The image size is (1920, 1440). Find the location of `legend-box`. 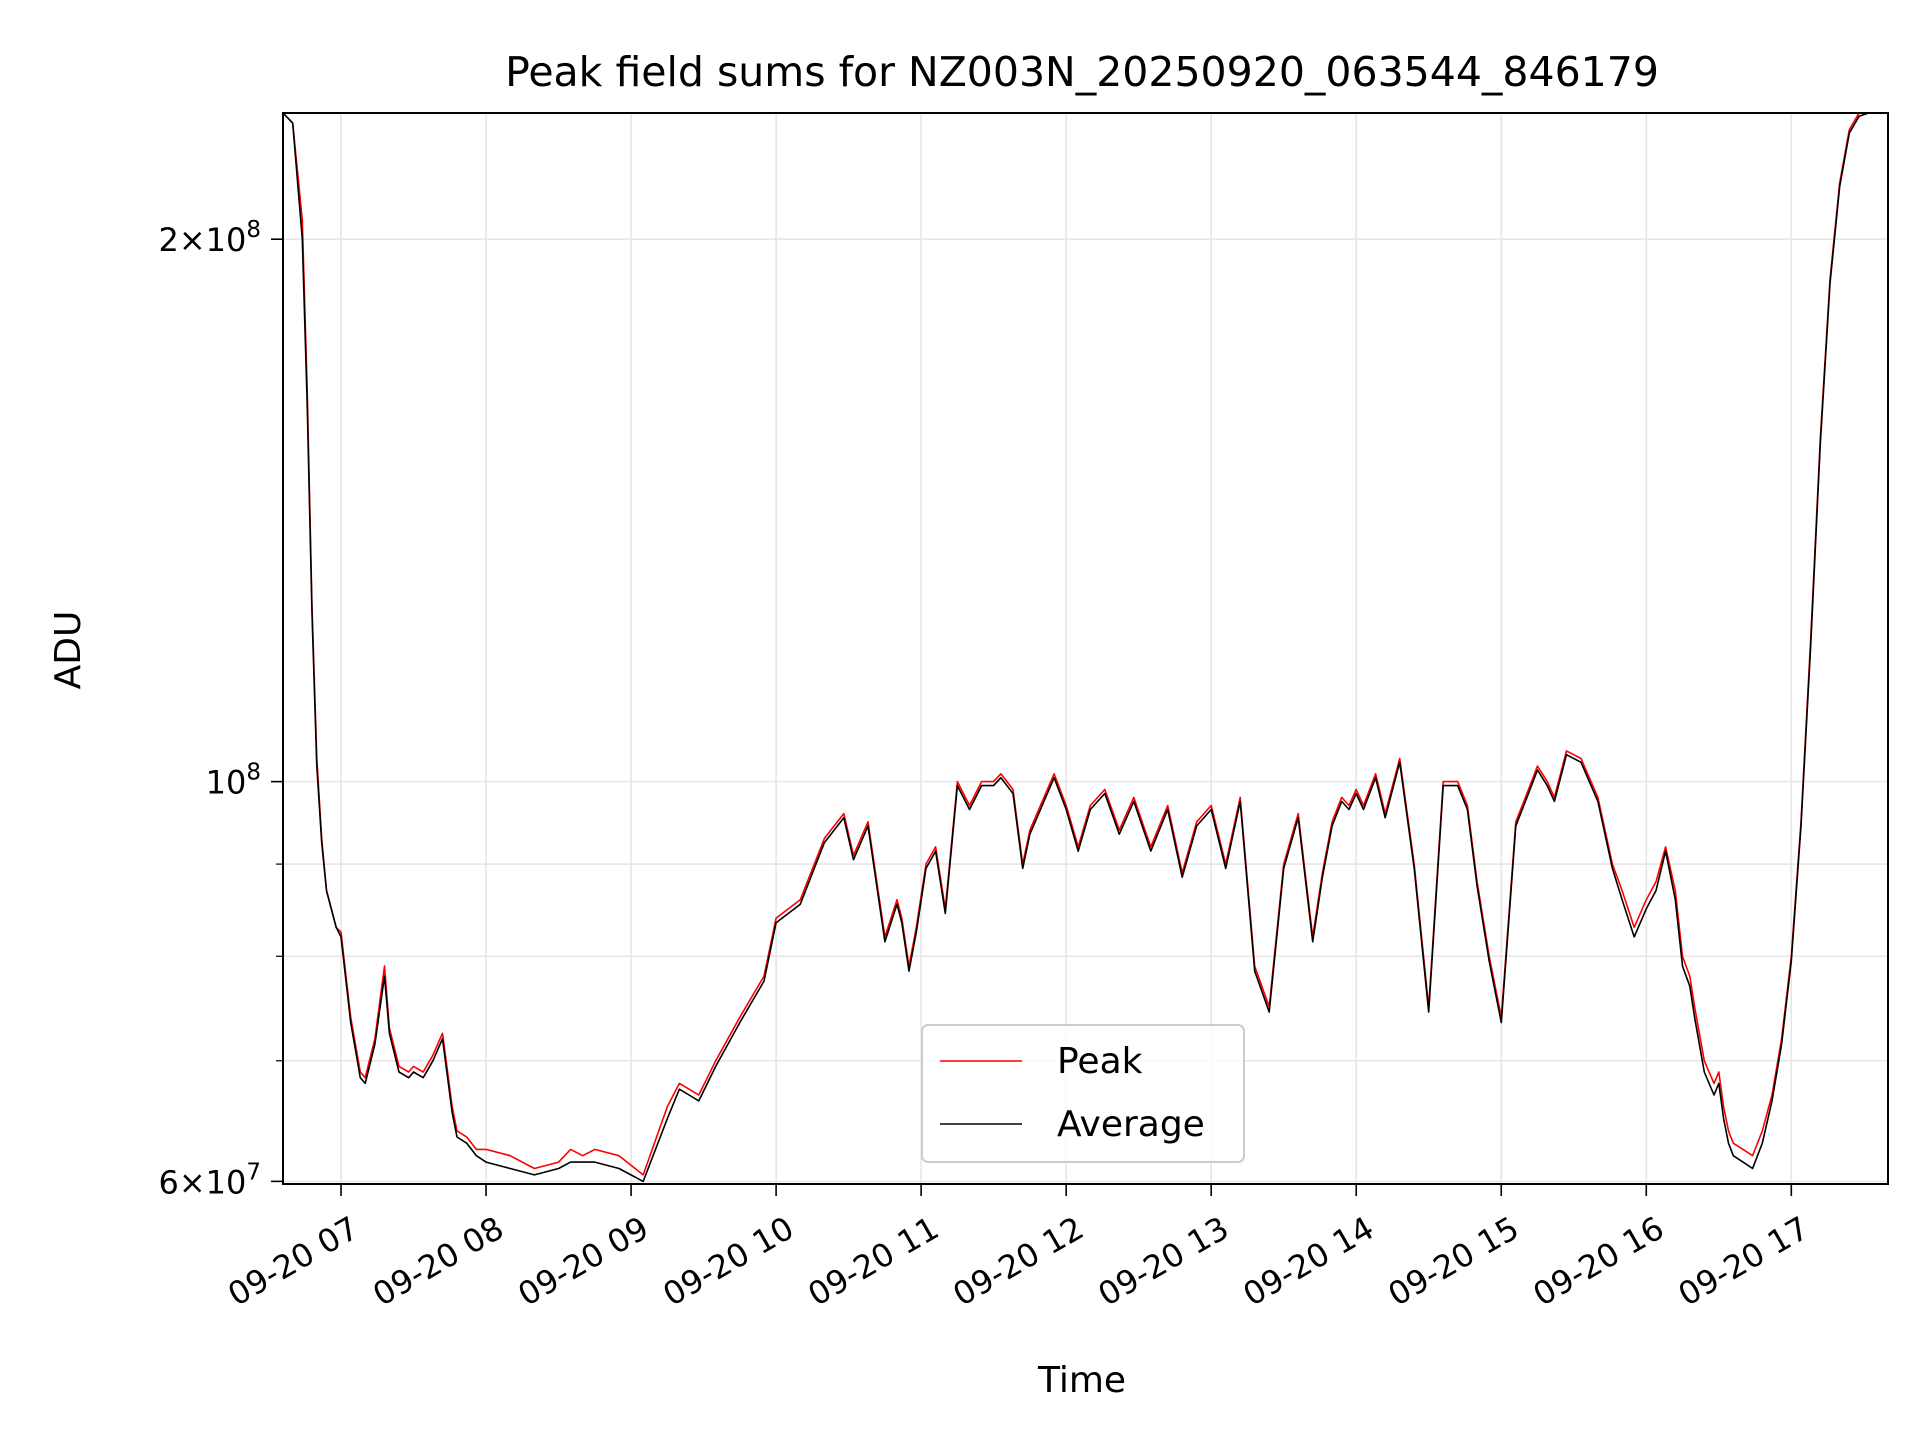

legend-box is located at coordinates (1083, 1093).